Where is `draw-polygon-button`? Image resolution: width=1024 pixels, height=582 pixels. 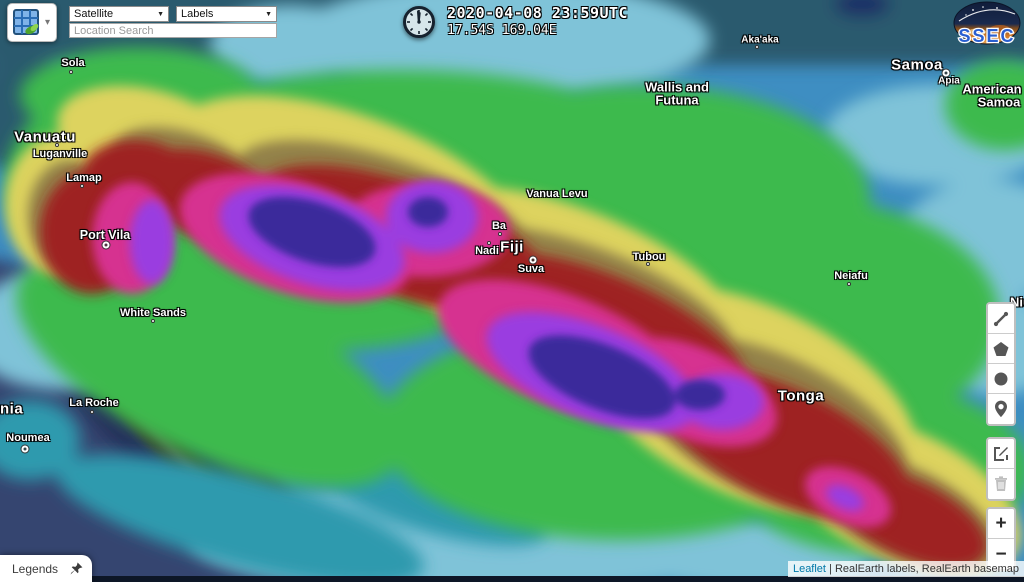
draw-polygon-button is located at coordinates (1001, 349).